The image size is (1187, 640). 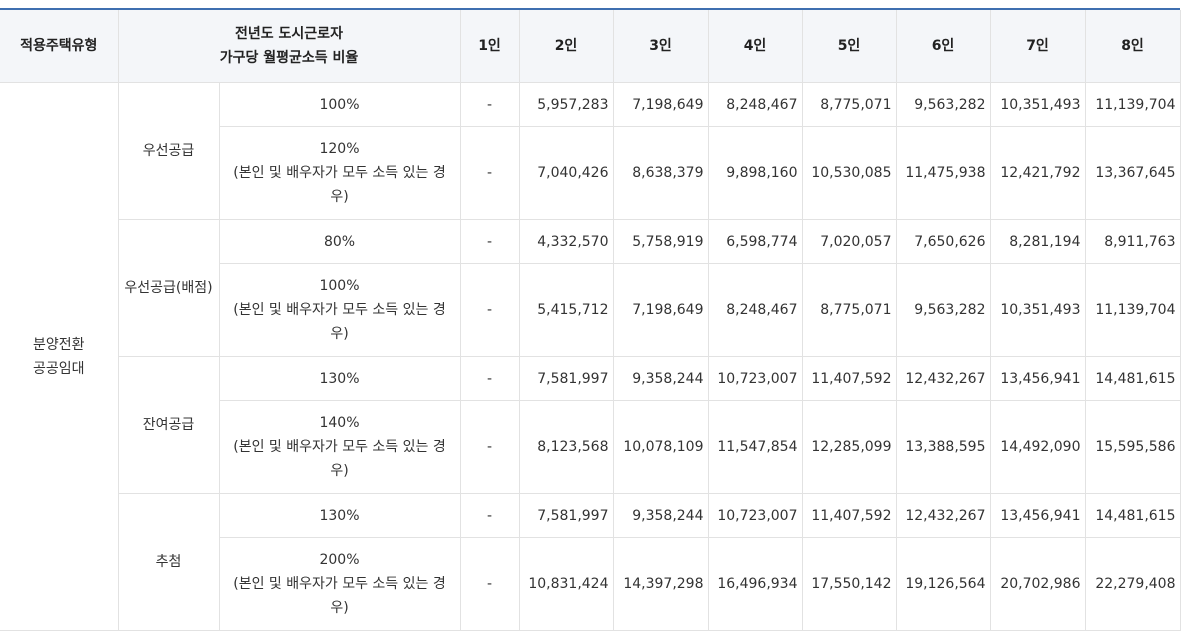 What do you see at coordinates (339, 173) in the screenshot?
I see `income-ratio-cell: 120% (본인 및 배우자가 모두 소득 있는 경우)` at bounding box center [339, 173].